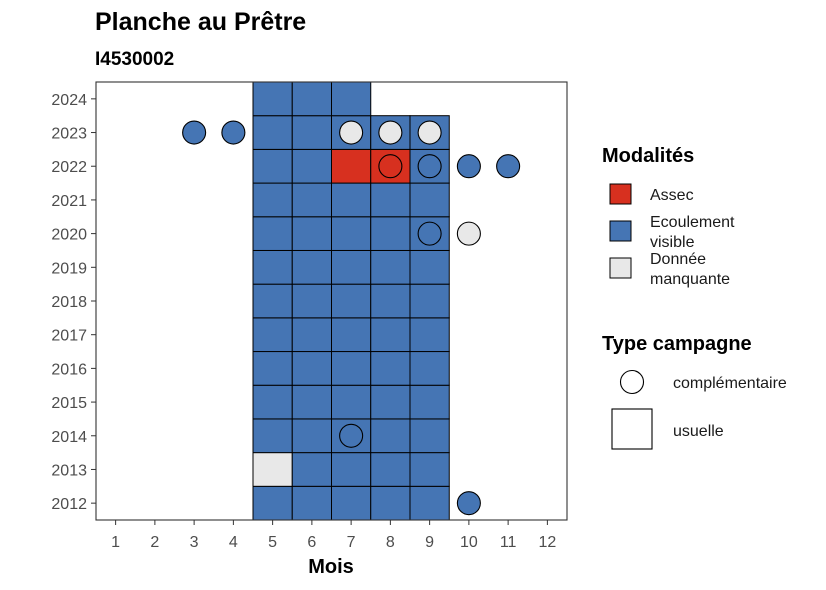 Image resolution: width=826 pixels, height=590 pixels. Describe the element at coordinates (692, 222) in the screenshot. I see `legend-label-ecoulement-0: Ecoulement` at that location.